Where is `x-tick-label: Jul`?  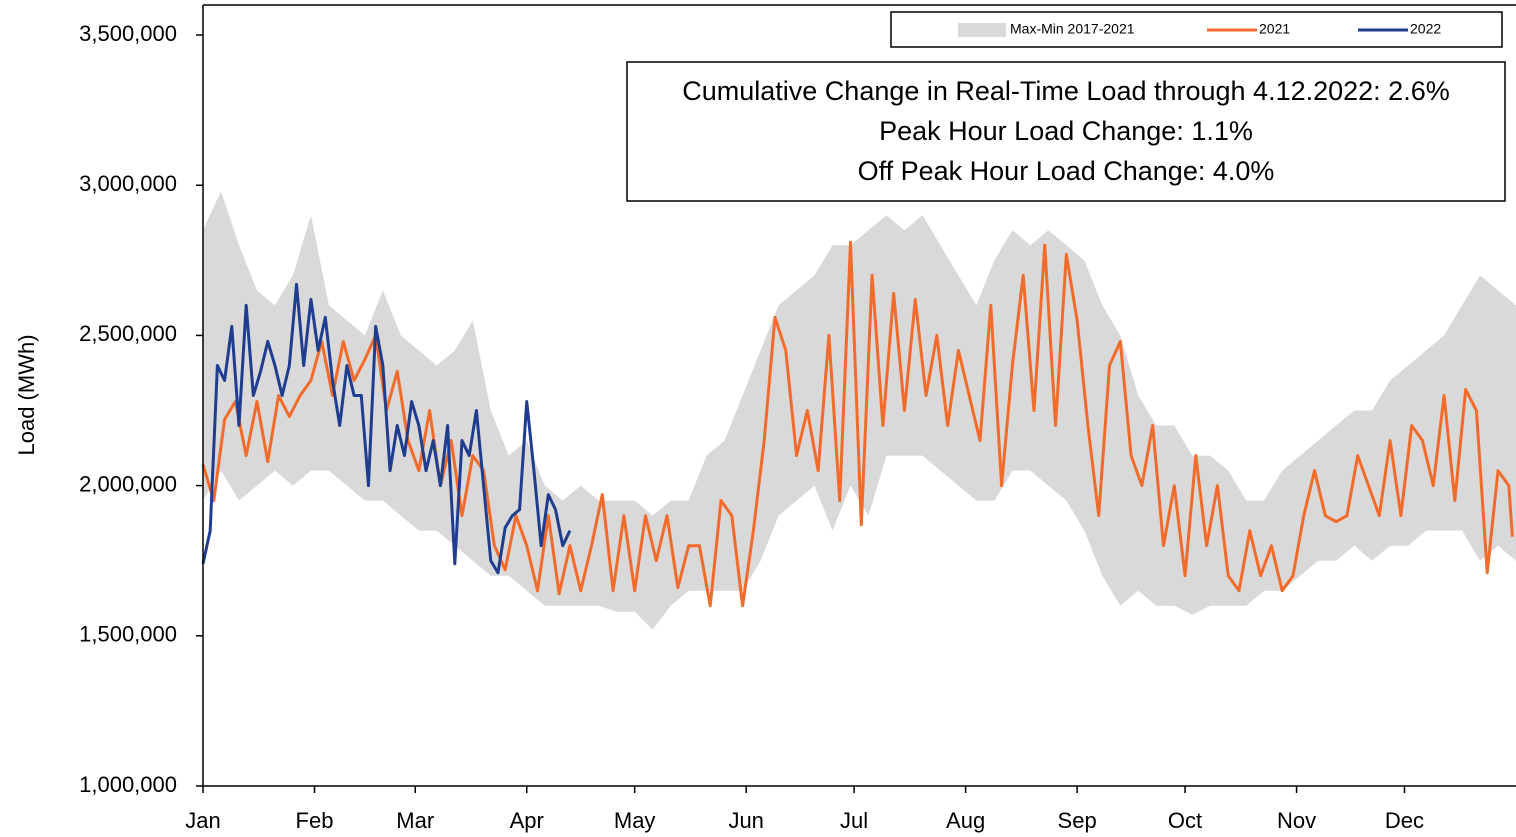 x-tick-label: Jul is located at coordinates (854, 820).